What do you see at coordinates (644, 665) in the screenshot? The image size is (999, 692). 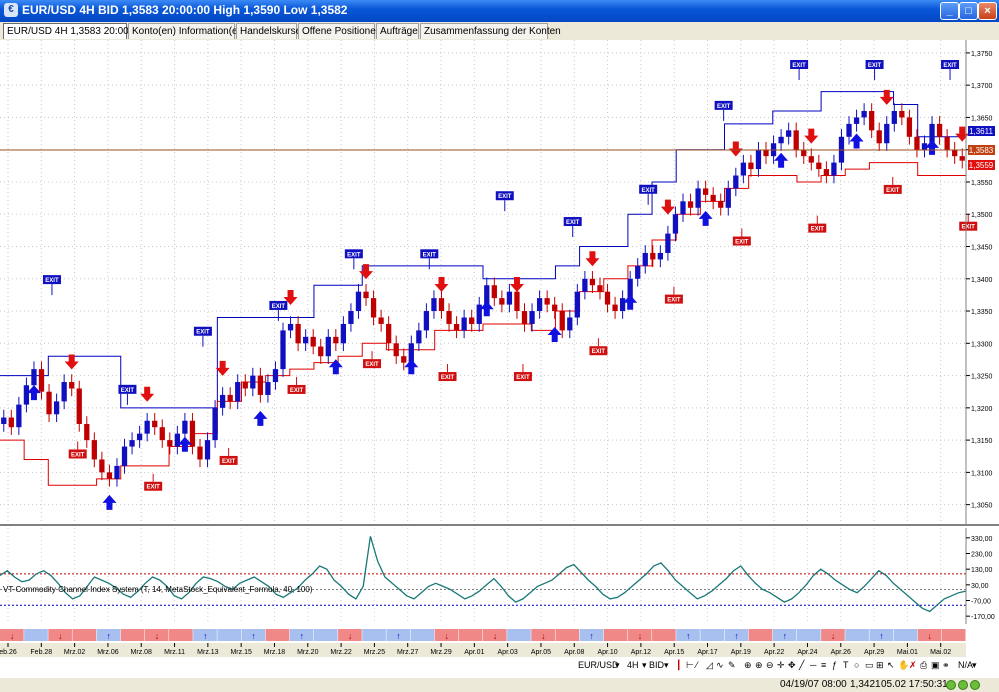 I see `period-dropdown-icon: ▾` at bounding box center [644, 665].